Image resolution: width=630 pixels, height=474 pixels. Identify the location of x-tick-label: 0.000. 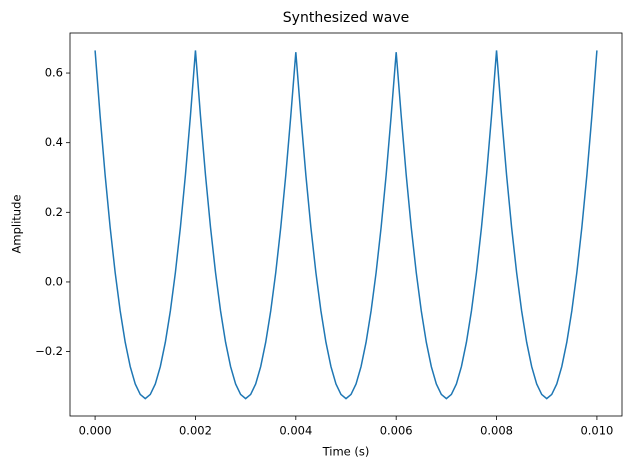
(95, 431).